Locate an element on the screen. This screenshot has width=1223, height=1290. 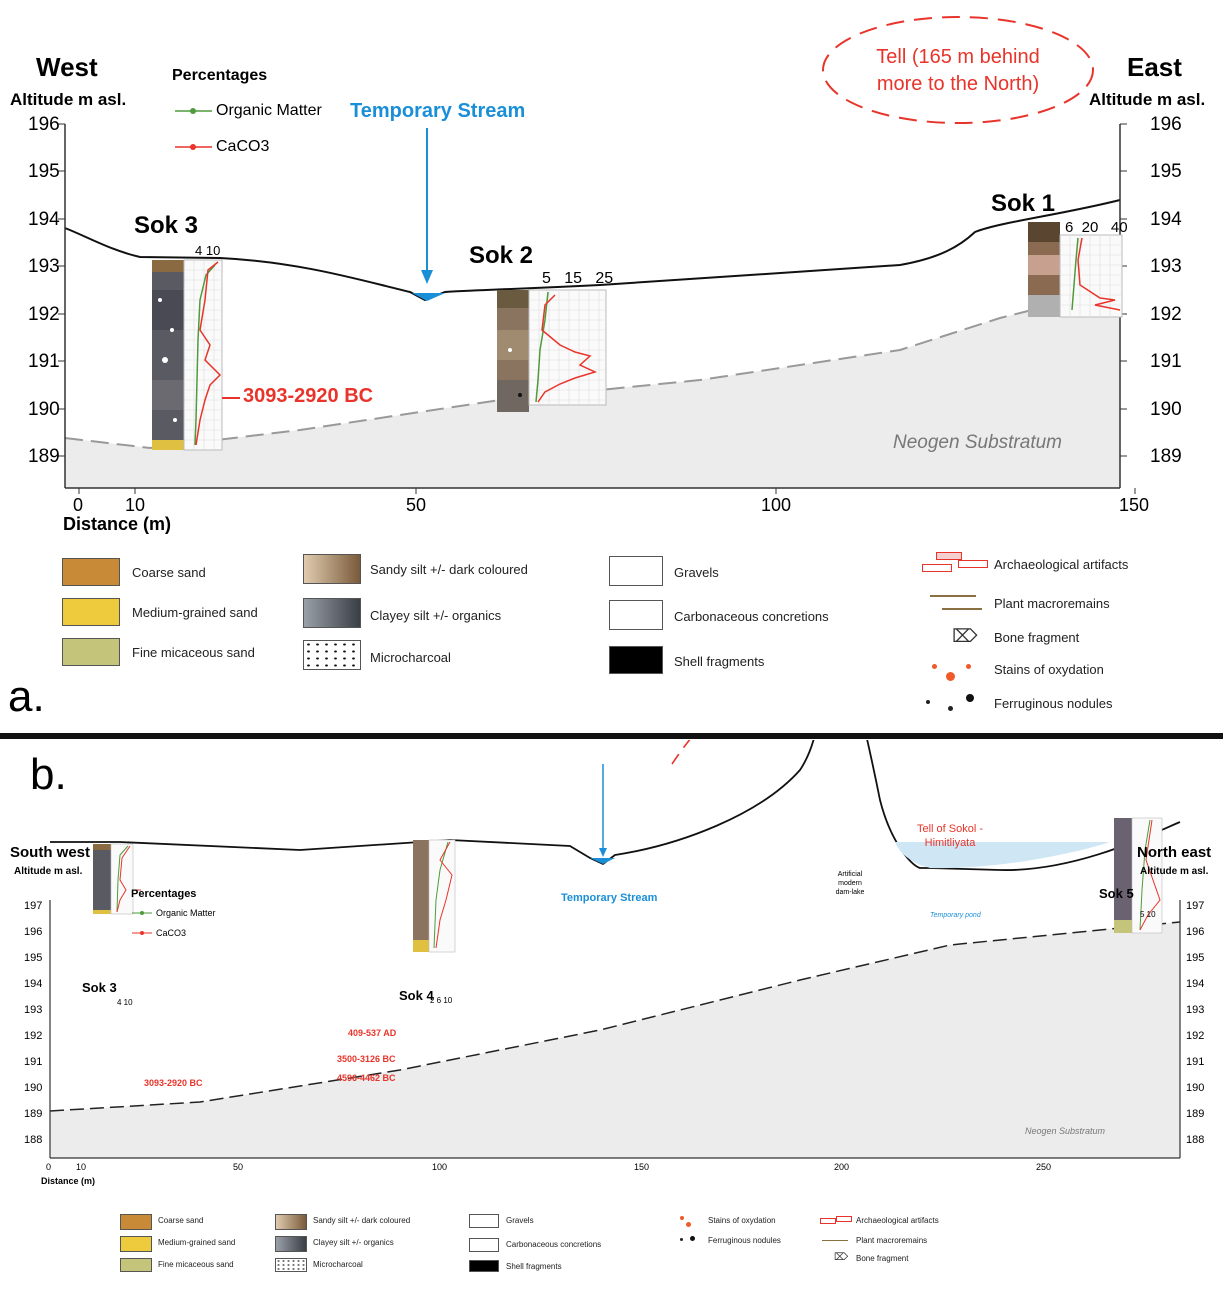
stream-water is located at coordinates (428, 297).